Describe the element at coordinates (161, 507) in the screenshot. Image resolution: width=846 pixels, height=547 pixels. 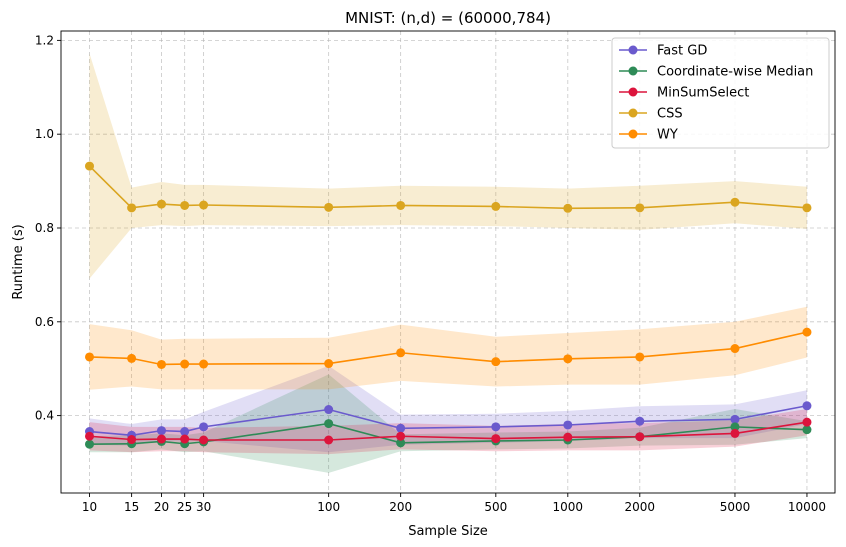
I see `x-tick-label: 20` at that location.